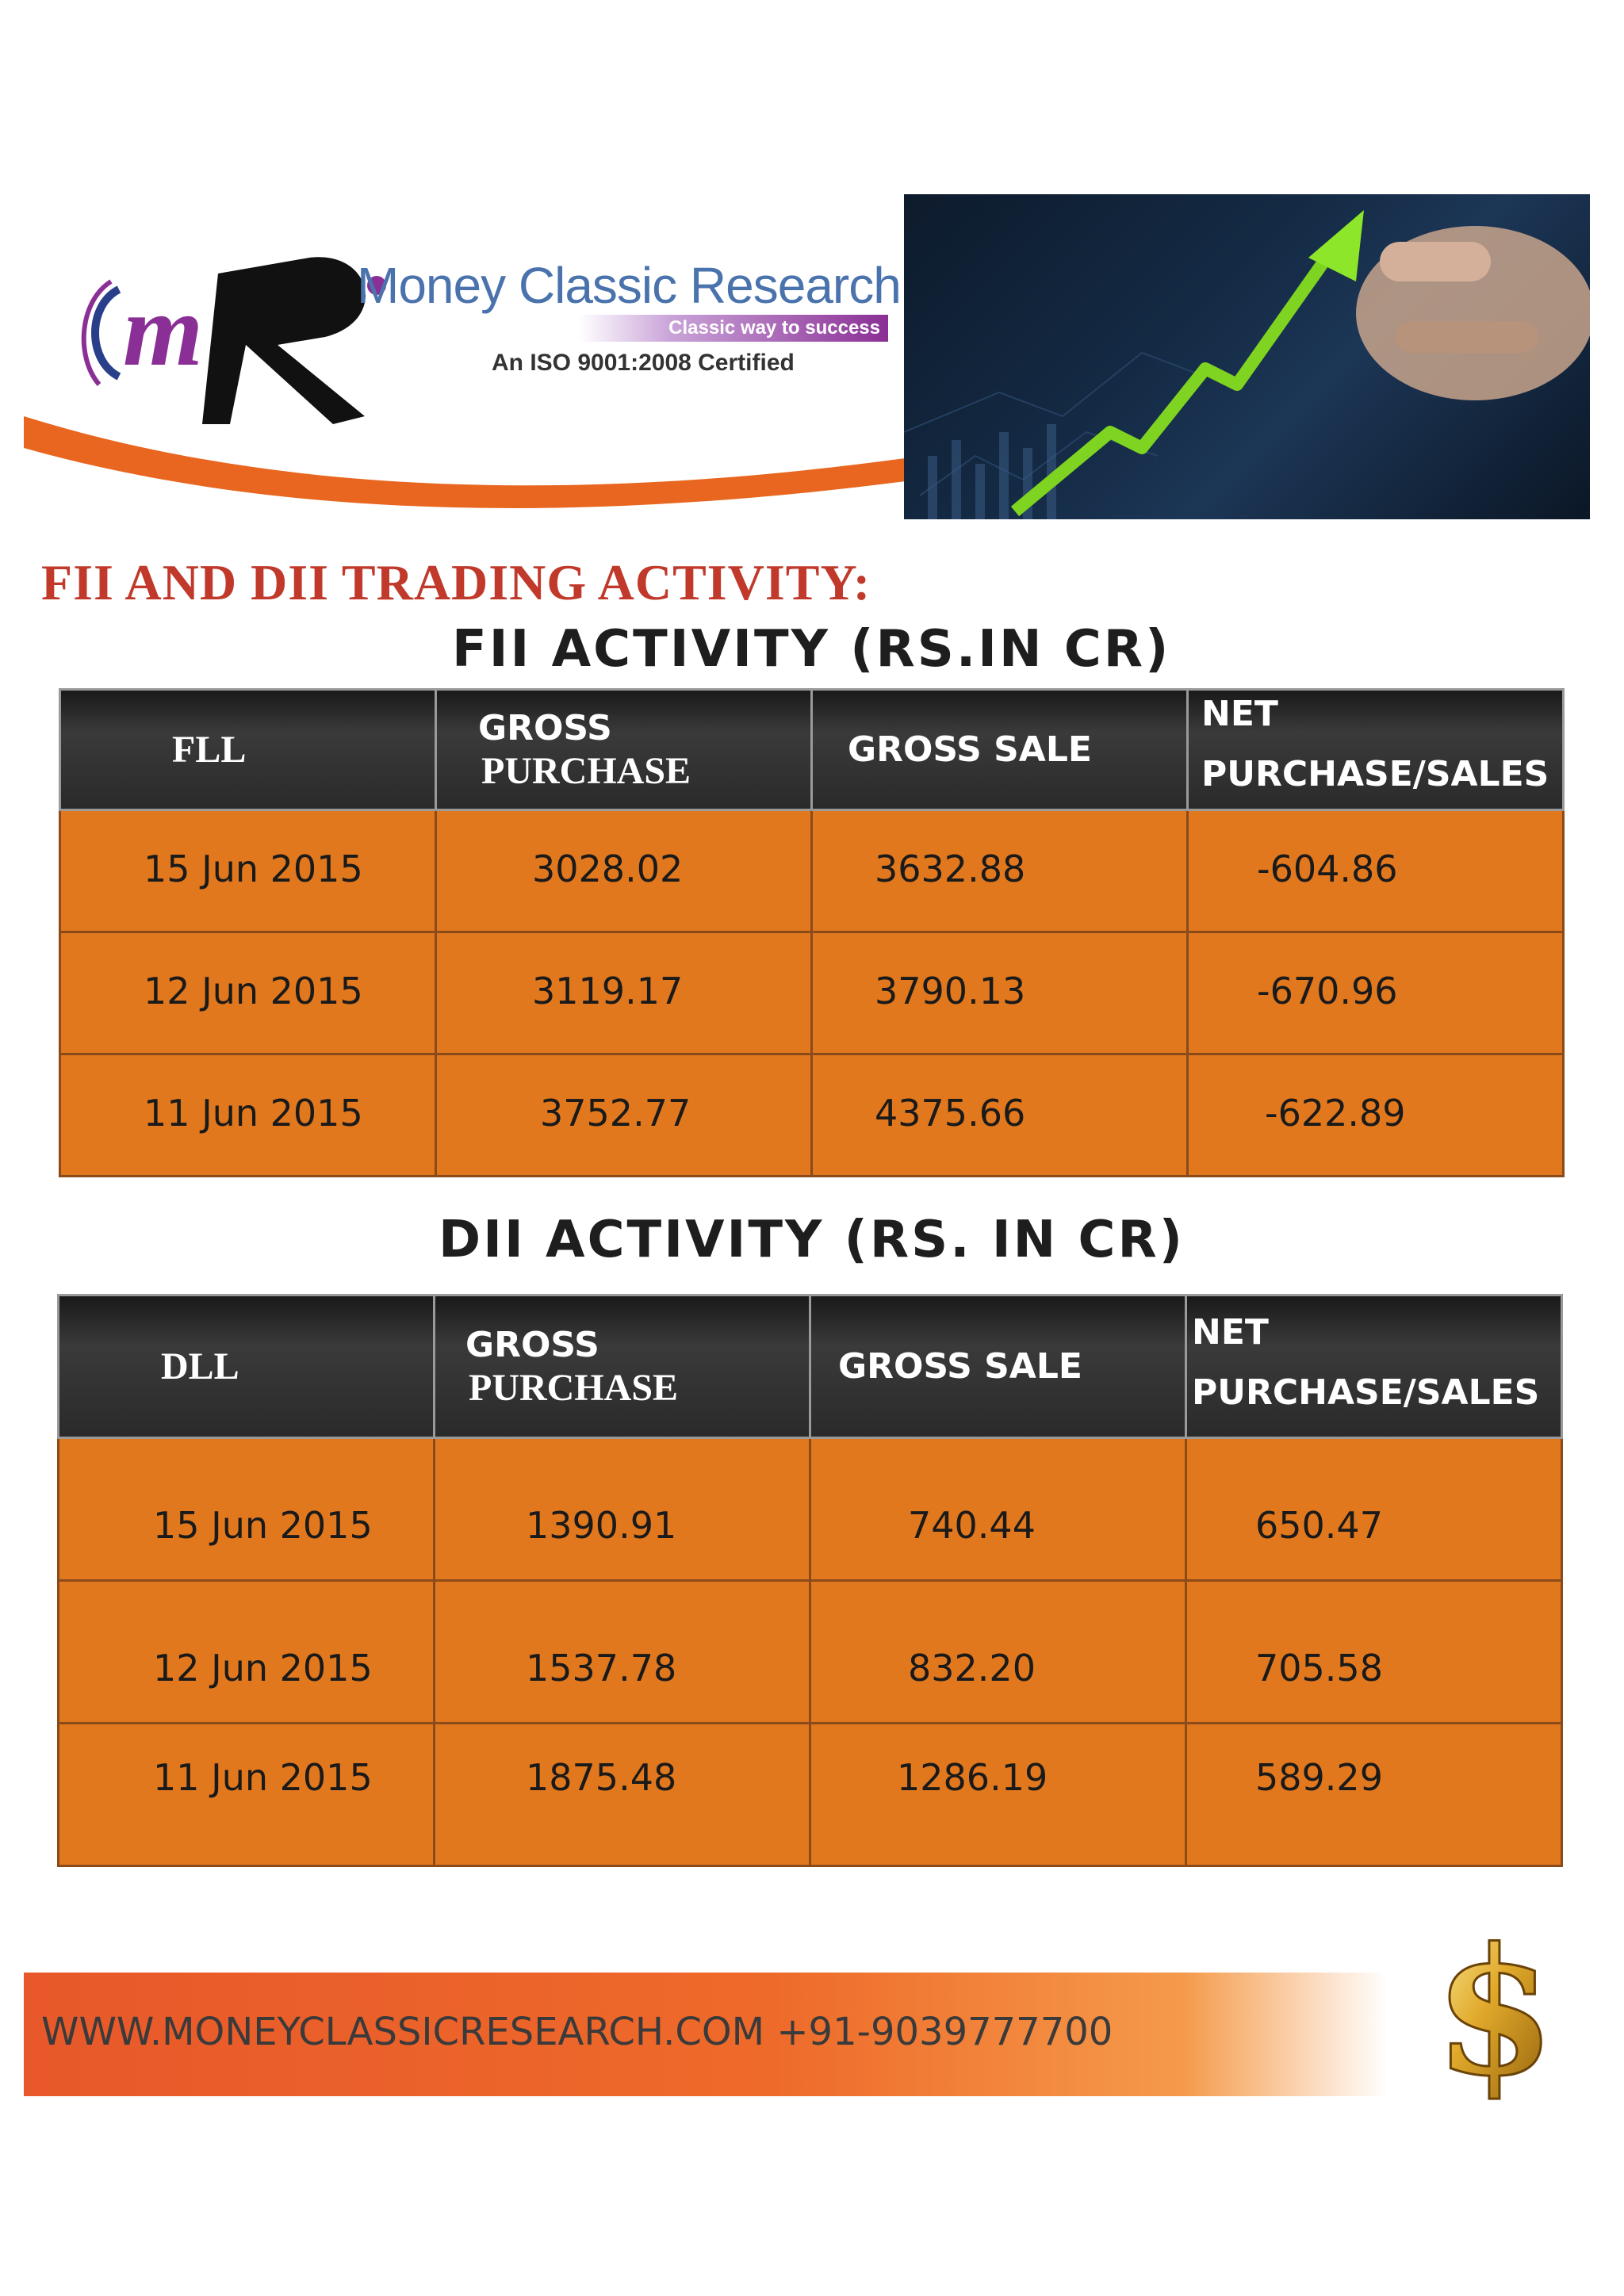  I want to click on footer-bar, so click(706, 2034).